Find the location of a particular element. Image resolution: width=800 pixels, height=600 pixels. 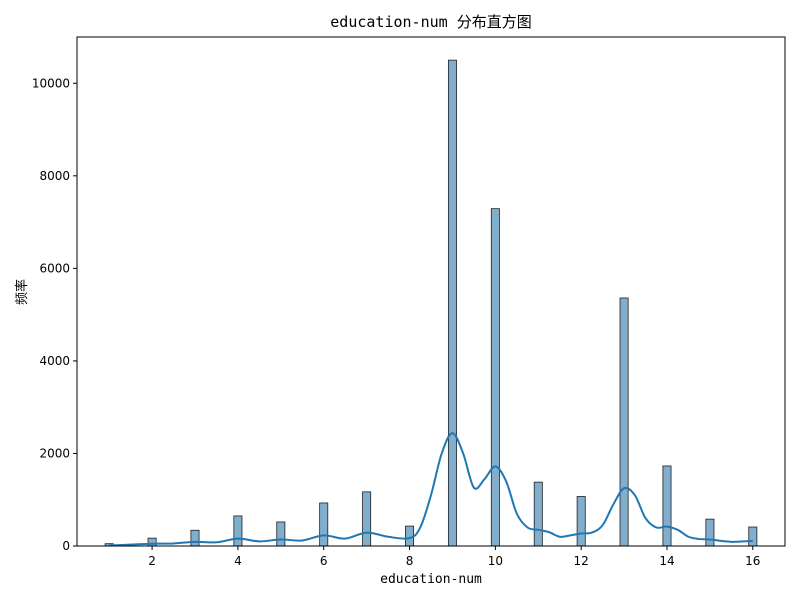

y-tick-label: 6000 is located at coordinates (54, 268).